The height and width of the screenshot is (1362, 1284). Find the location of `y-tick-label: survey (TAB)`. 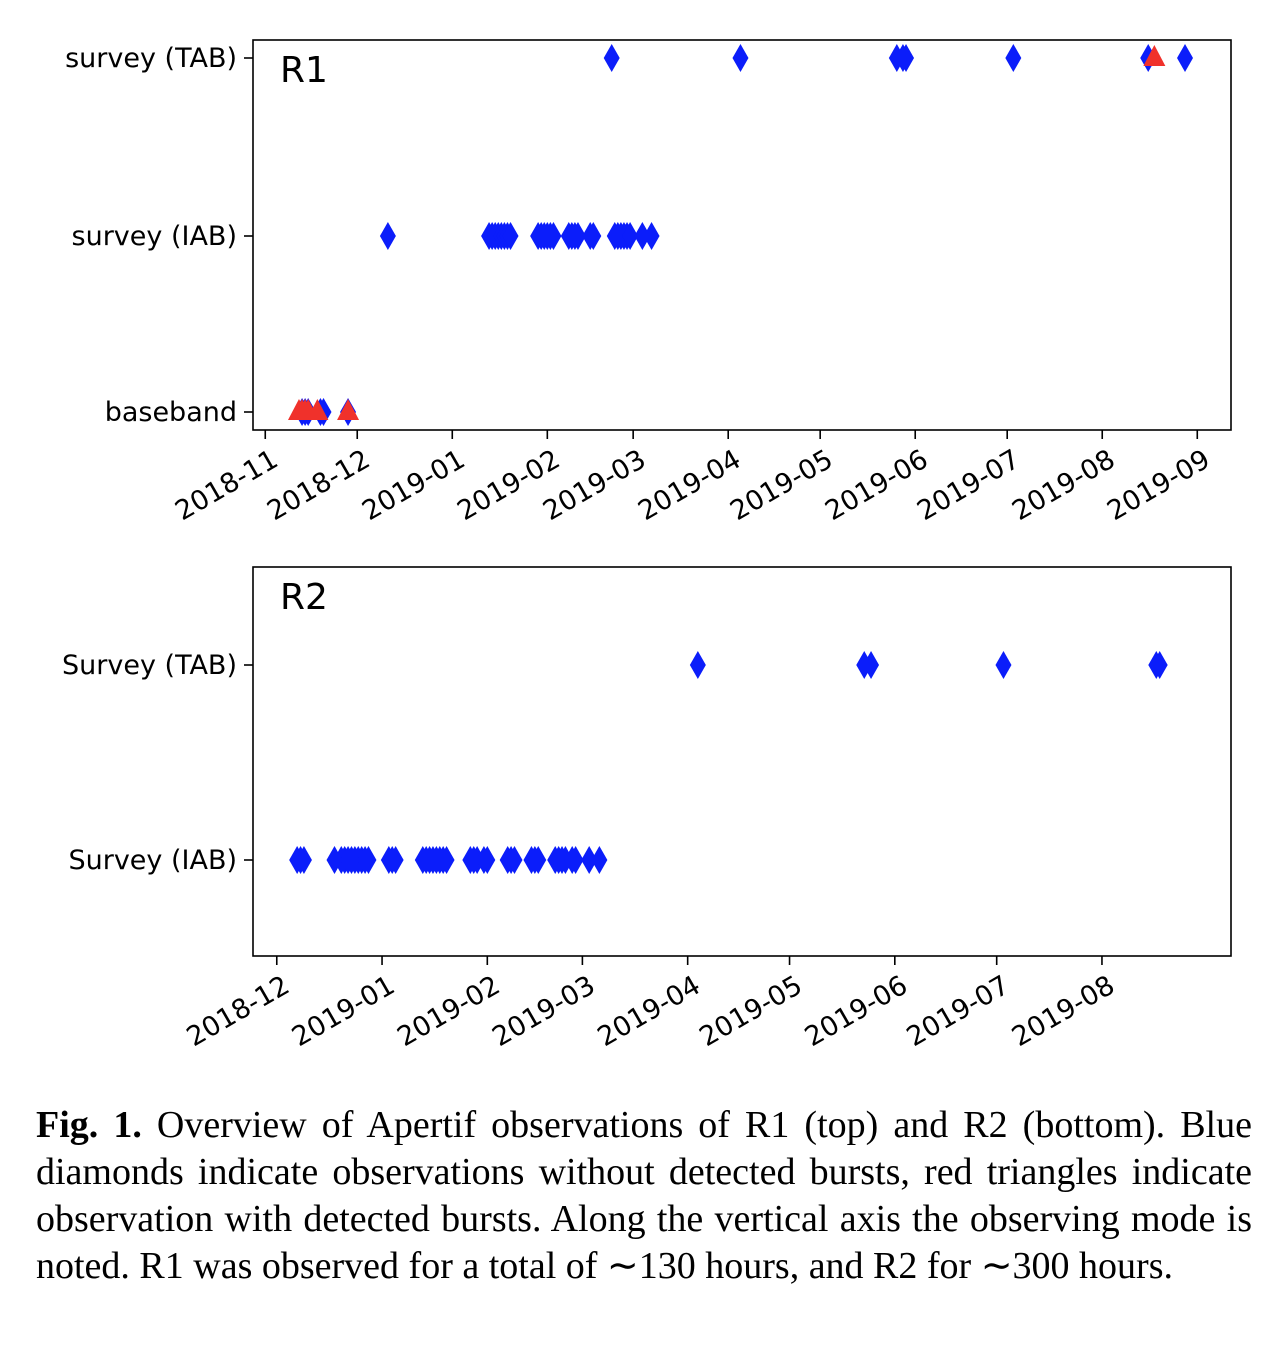

y-tick-label: survey (TAB) is located at coordinates (151, 58).